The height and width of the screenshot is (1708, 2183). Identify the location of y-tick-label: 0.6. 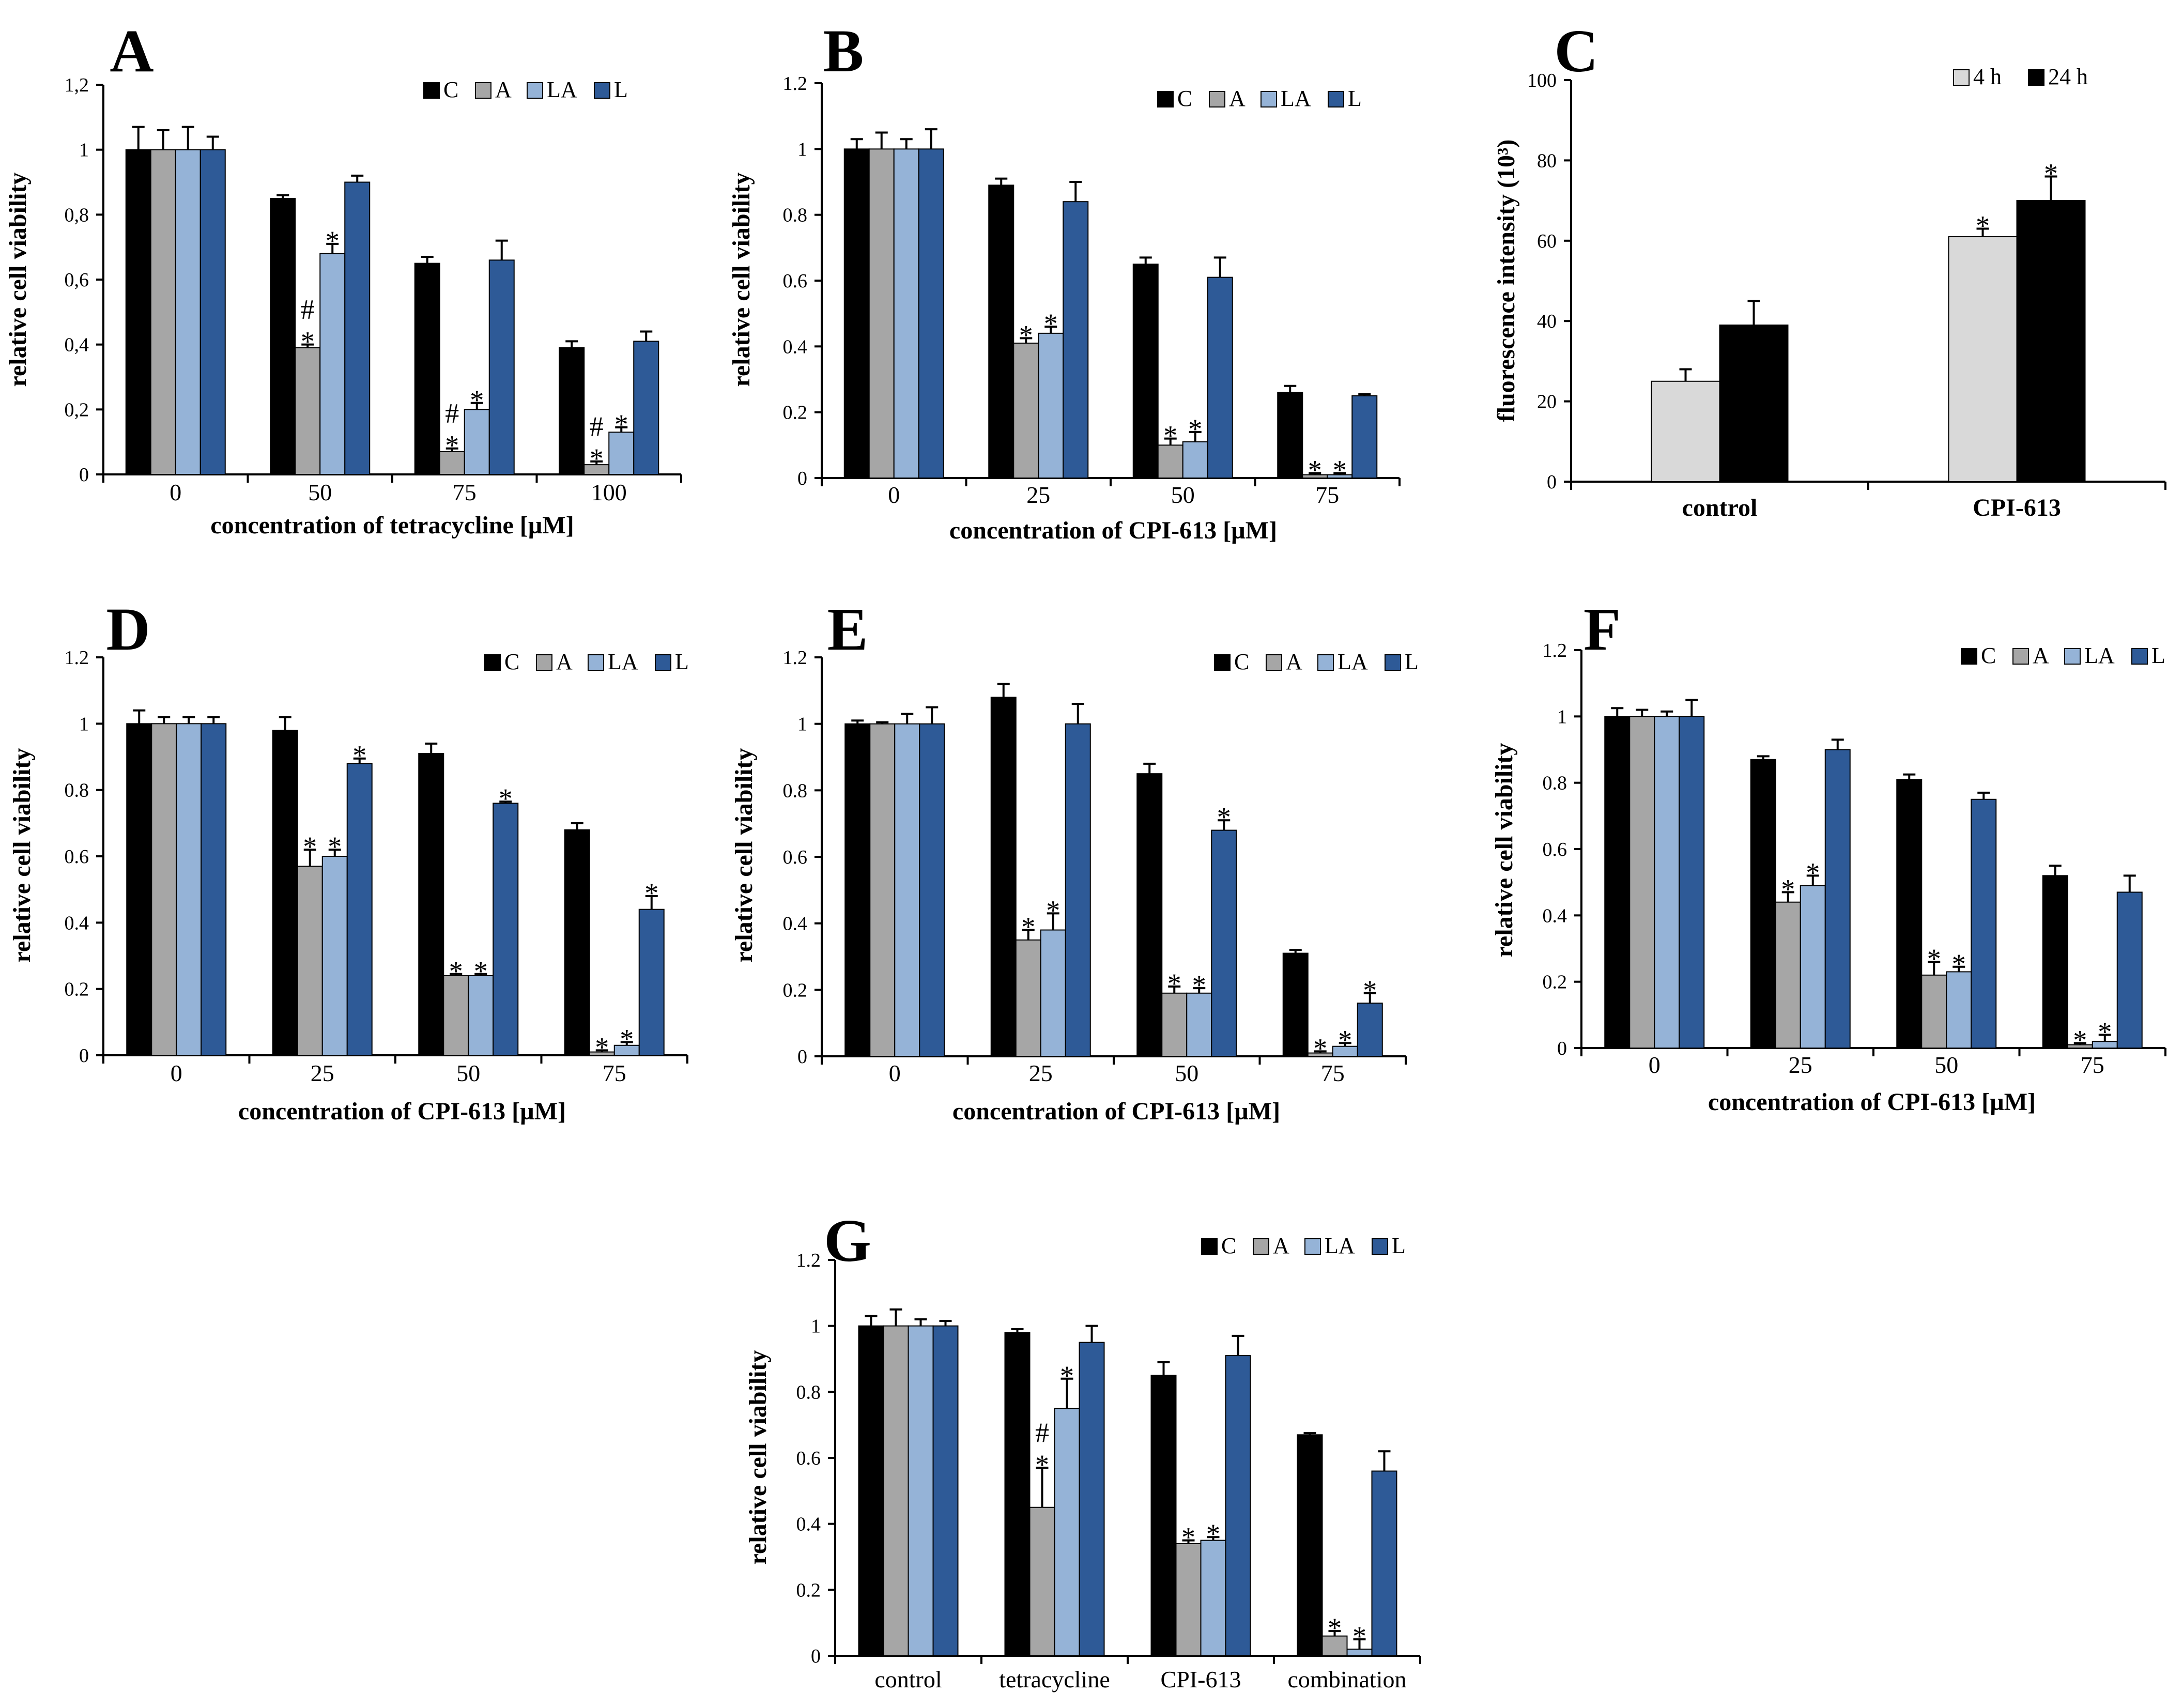
(796, 858).